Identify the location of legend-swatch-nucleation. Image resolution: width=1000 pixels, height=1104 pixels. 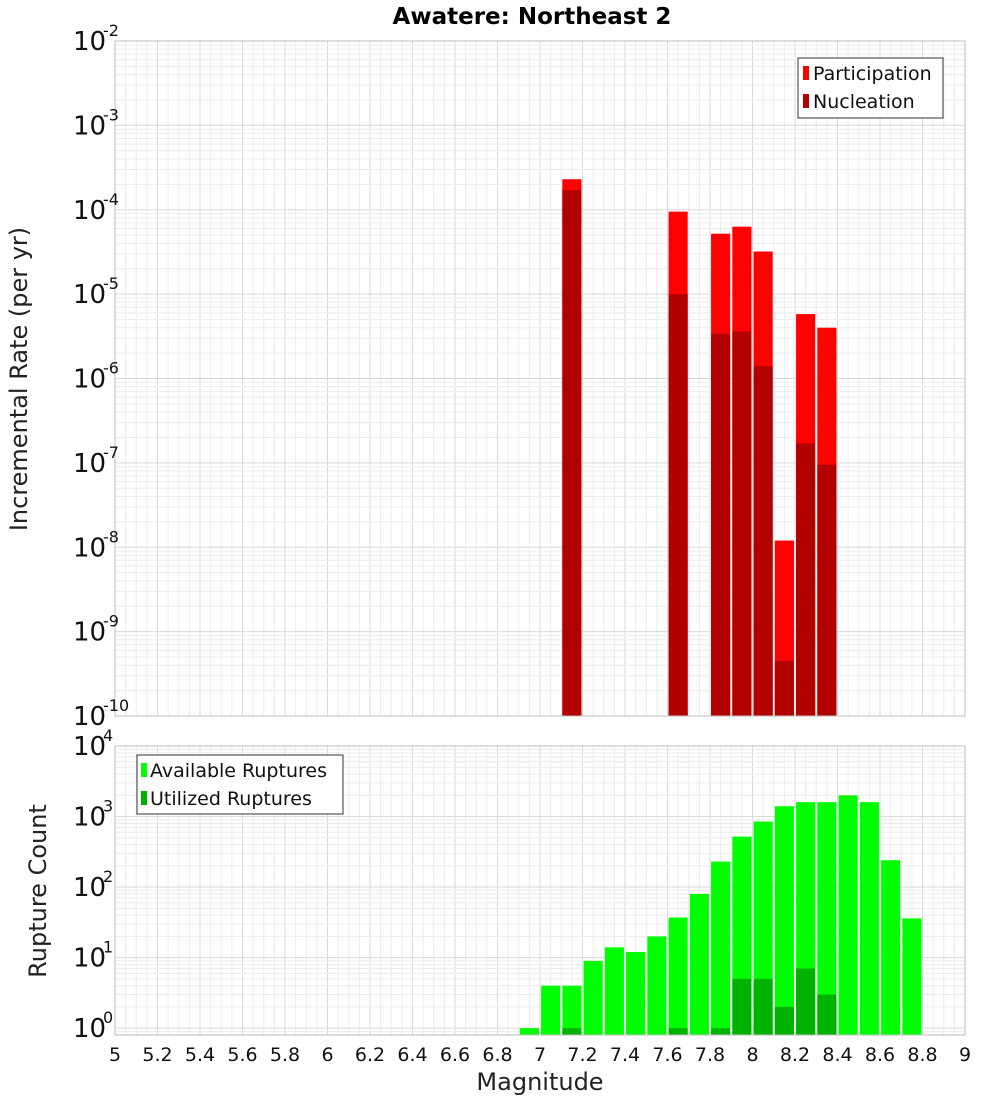
(806, 101).